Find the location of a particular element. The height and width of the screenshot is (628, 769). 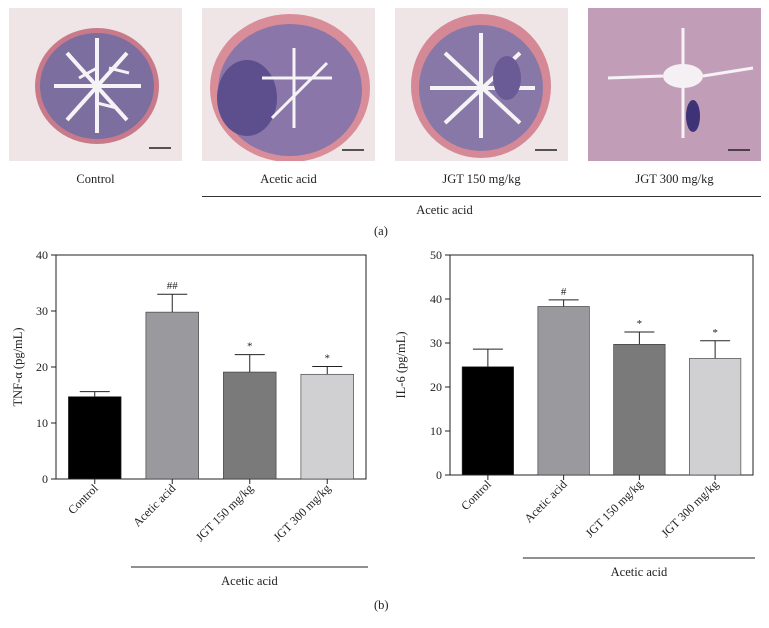

group-bracket-line is located at coordinates (481, 196).